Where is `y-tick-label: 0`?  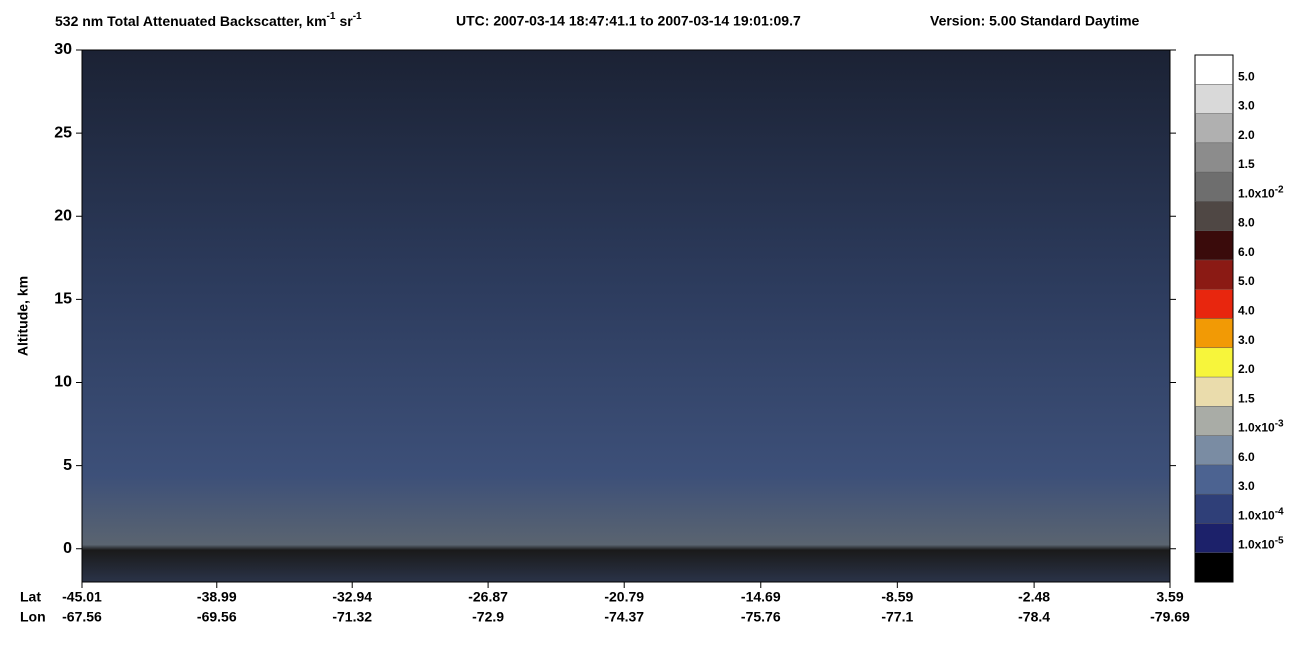
y-tick-label: 0 is located at coordinates (67, 548).